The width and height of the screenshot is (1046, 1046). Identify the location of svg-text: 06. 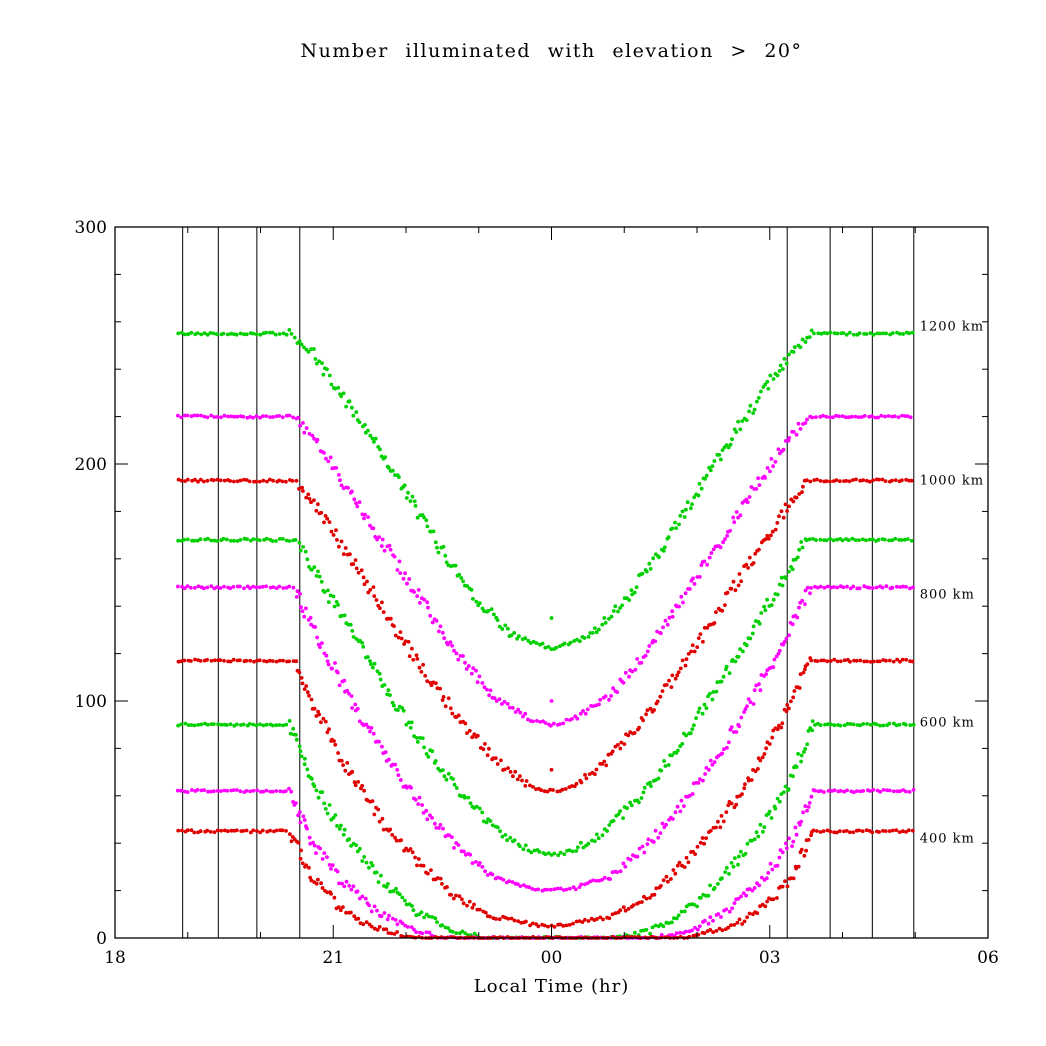
(988, 958).